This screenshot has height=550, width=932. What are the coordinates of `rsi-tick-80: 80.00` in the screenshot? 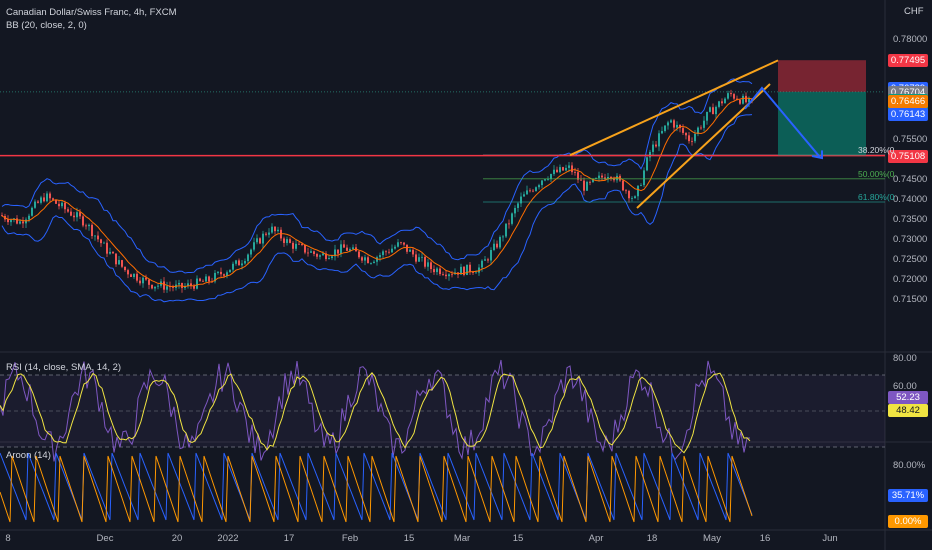 It's located at (905, 358).